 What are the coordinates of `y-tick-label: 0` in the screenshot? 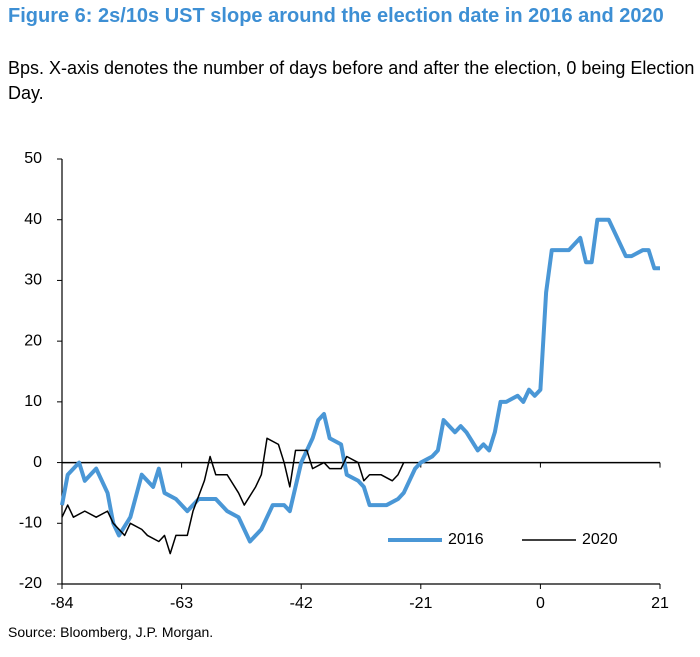 It's located at (37, 462).